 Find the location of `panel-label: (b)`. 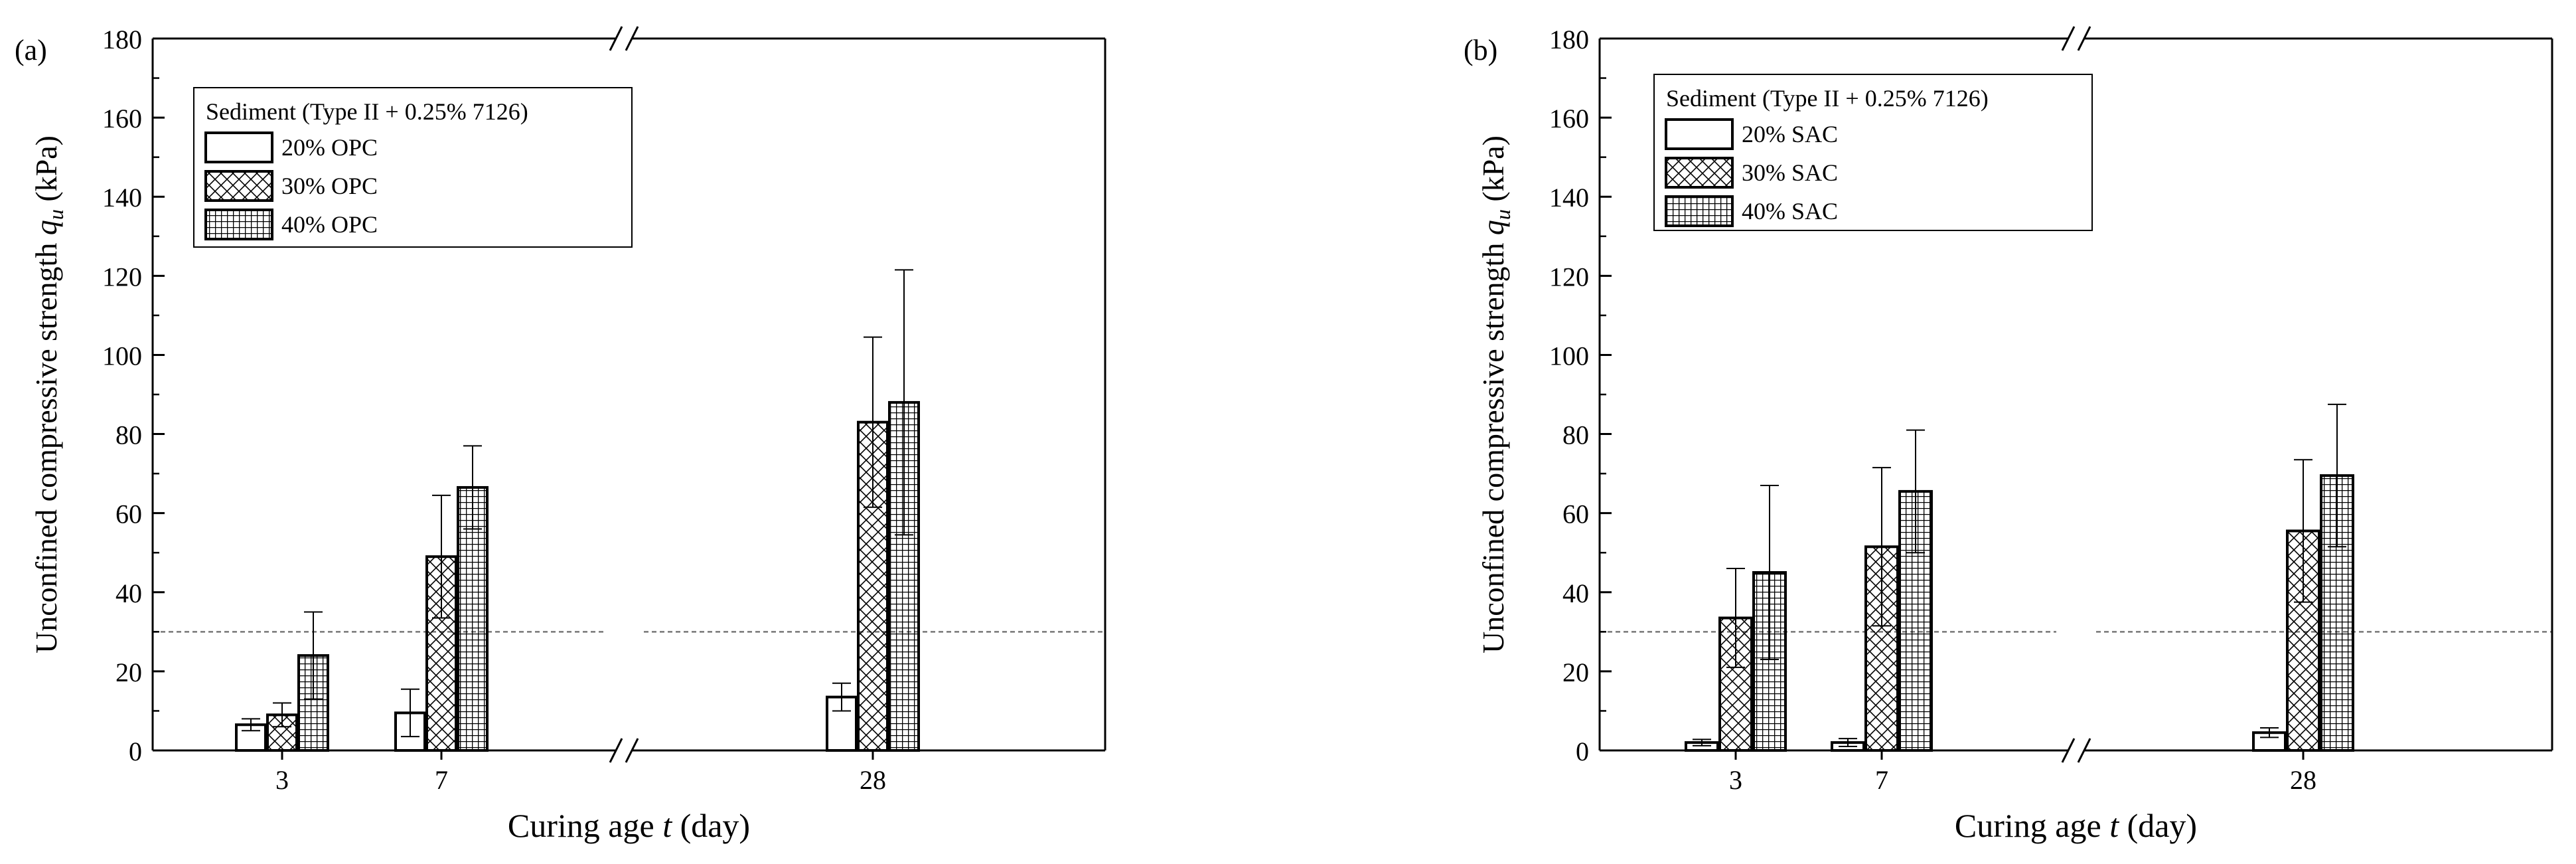

panel-label: (b) is located at coordinates (1480, 50).